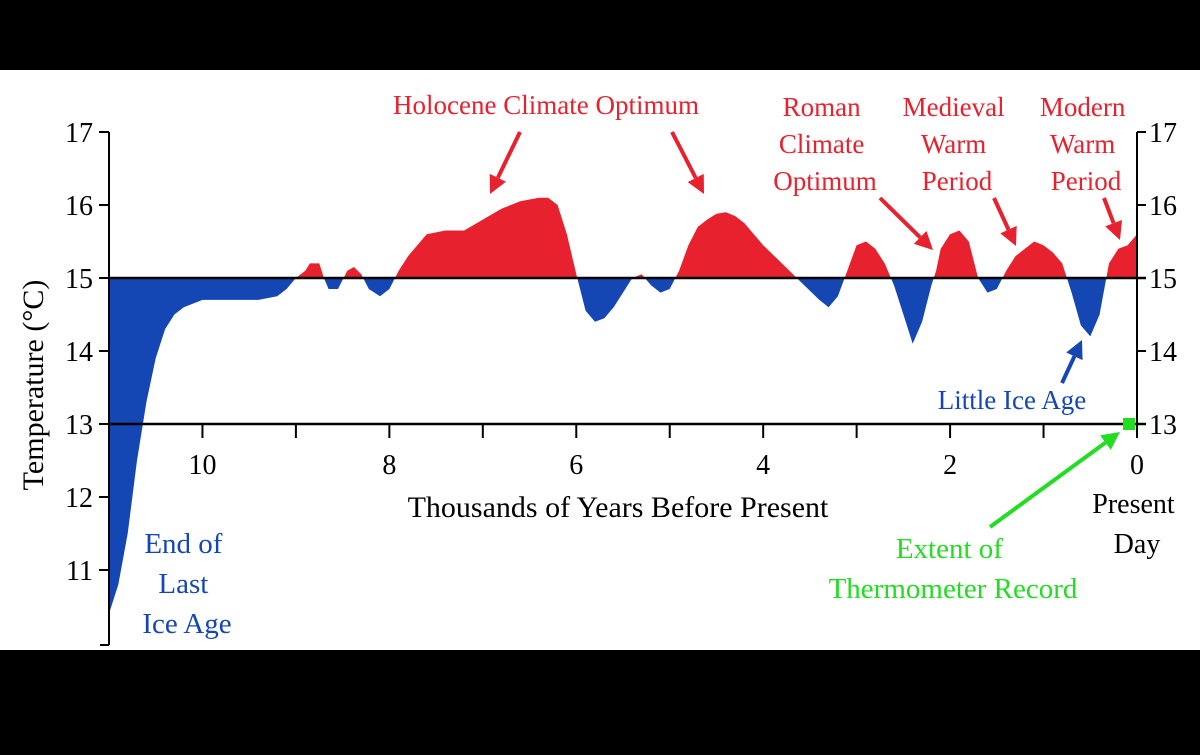 Image resolution: width=1200 pixels, height=755 pixels. Describe the element at coordinates (79, 571) in the screenshot. I see `y-tick-label-left-11: 11` at that location.